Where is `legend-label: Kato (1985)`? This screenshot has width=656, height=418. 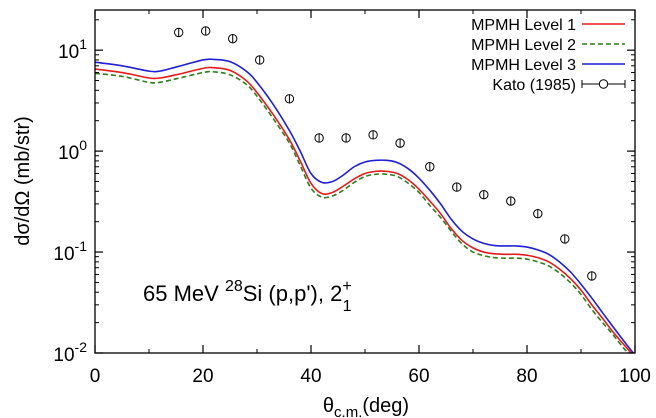
legend-label: Kato (1985) is located at coordinates (534, 85).